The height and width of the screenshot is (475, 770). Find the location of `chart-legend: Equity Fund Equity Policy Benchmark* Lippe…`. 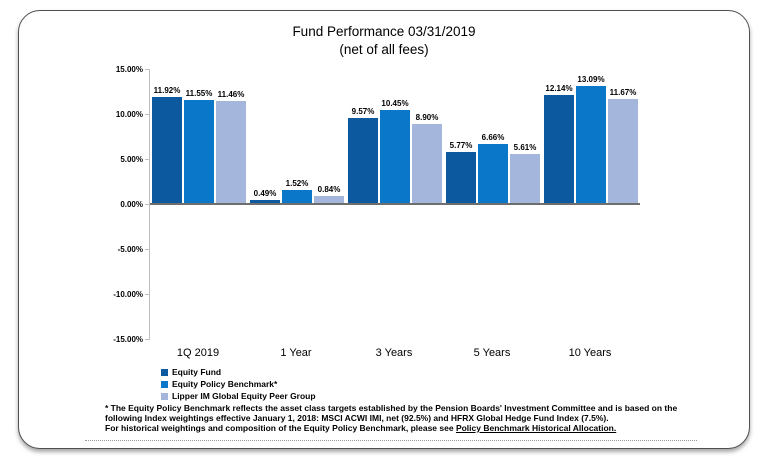

chart-legend: Equity Fund Equity Policy Benchmark* Lippe… is located at coordinates (238, 384).